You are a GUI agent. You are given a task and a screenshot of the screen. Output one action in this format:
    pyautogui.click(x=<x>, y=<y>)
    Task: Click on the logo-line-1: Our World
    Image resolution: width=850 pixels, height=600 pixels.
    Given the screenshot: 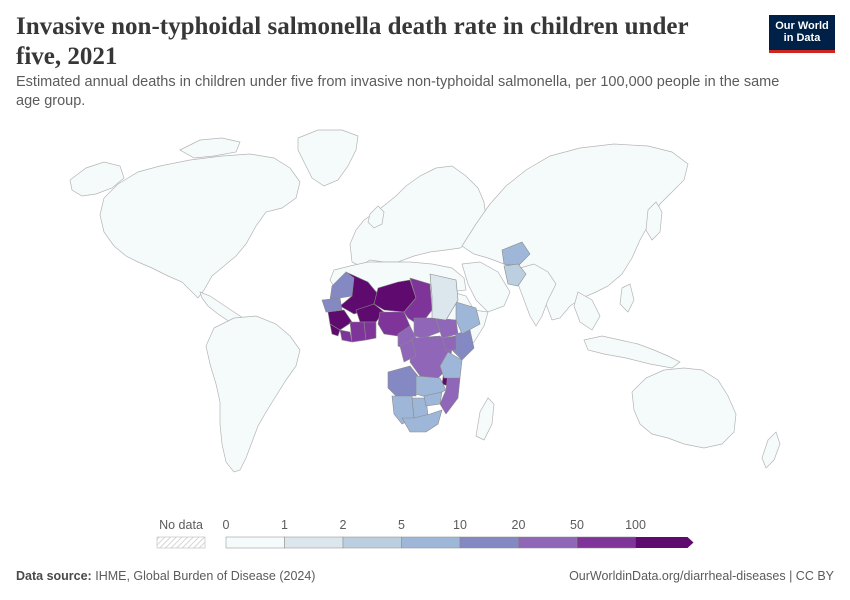 What is the action you would take?
    pyautogui.click(x=802, y=26)
    